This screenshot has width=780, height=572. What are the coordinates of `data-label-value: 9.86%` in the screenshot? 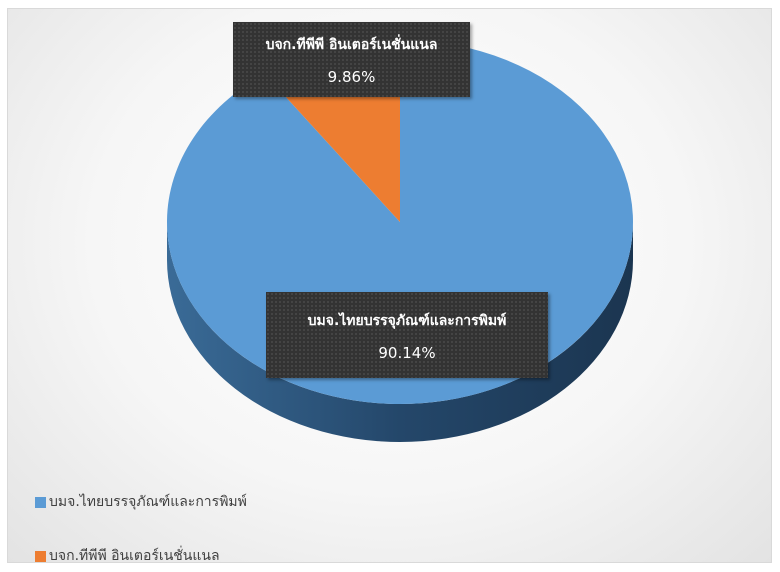 It's located at (351, 77).